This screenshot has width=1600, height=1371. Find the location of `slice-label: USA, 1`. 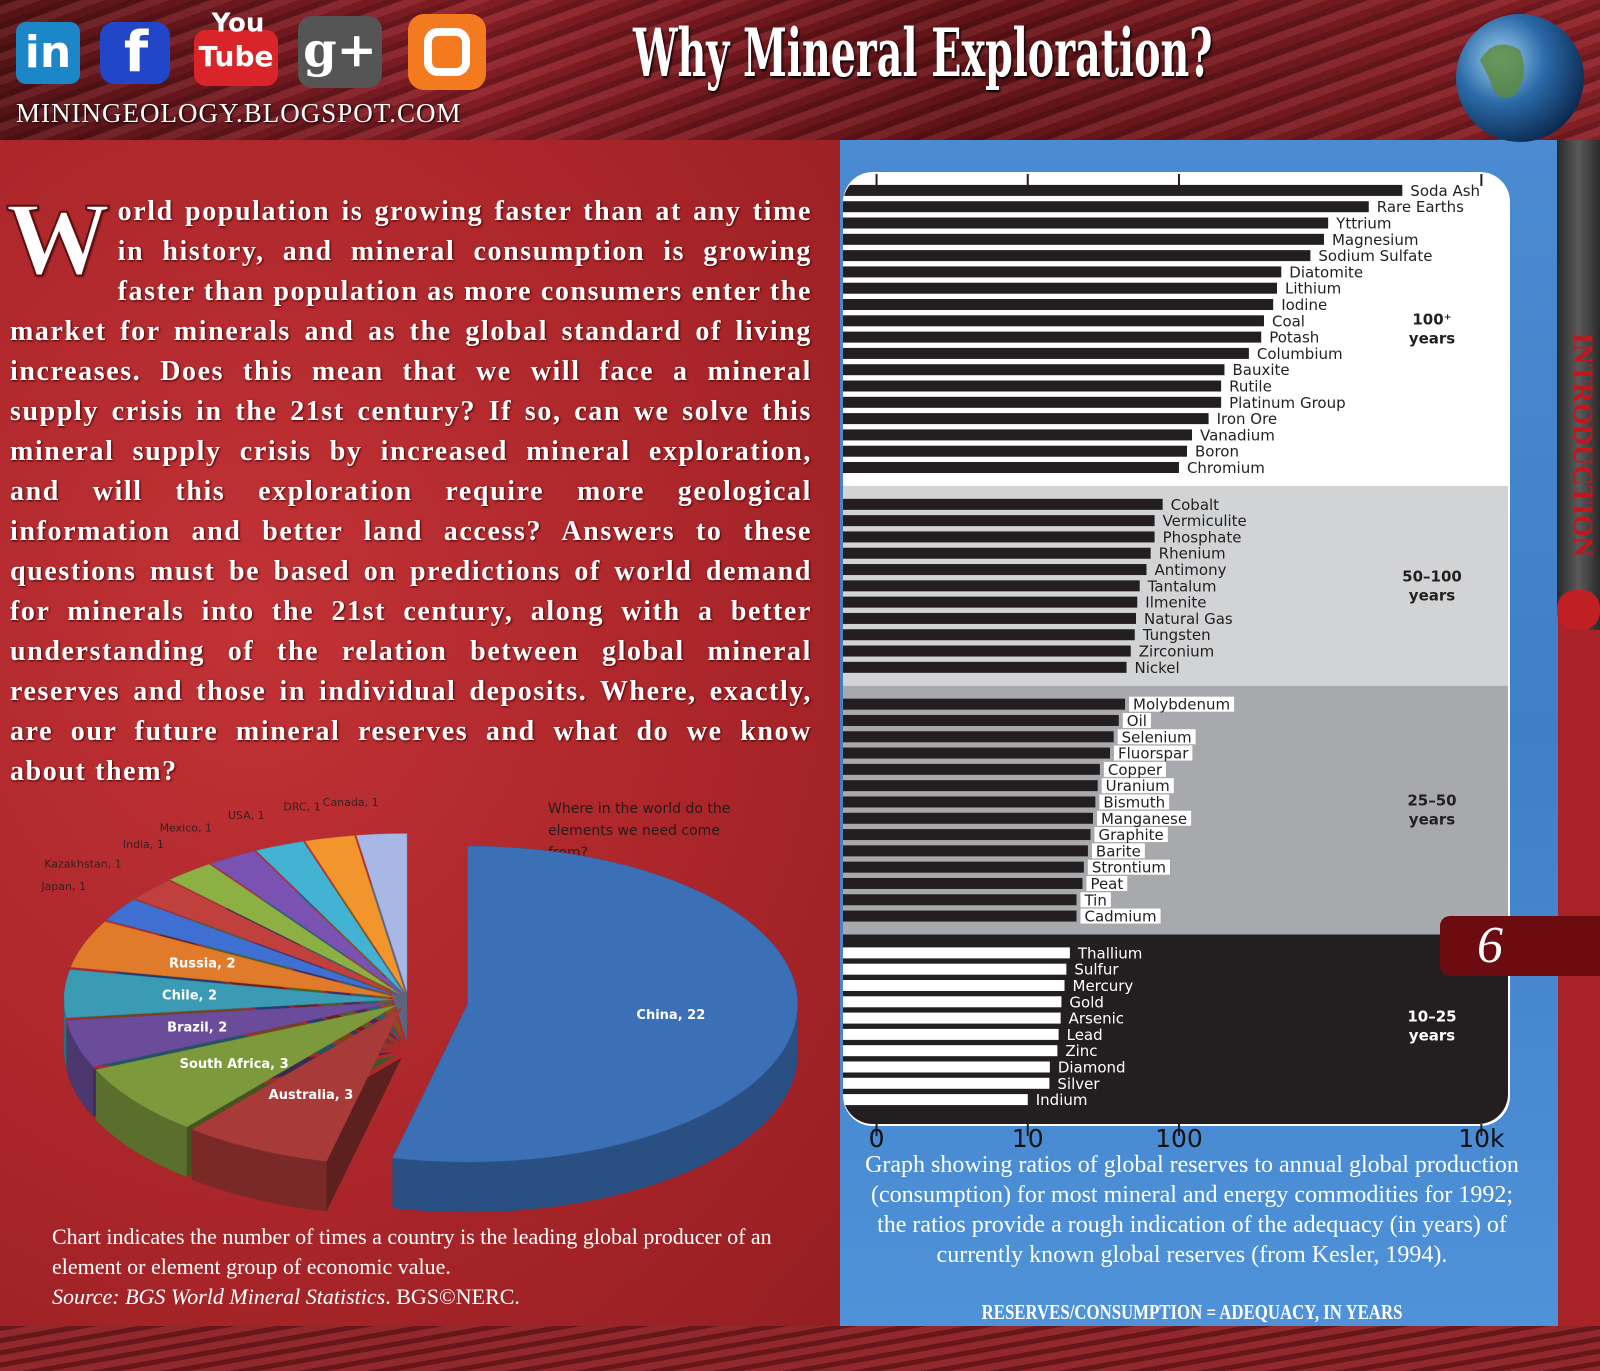

slice-label: USA, 1 is located at coordinates (246, 815).